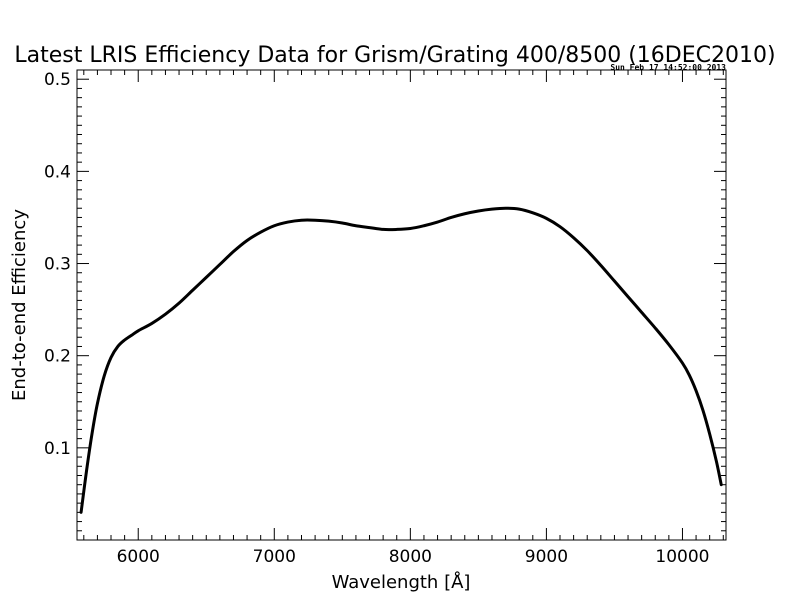 This screenshot has height=612, width=792. I want to click on y-tick-label: 0.1, so click(57, 449).